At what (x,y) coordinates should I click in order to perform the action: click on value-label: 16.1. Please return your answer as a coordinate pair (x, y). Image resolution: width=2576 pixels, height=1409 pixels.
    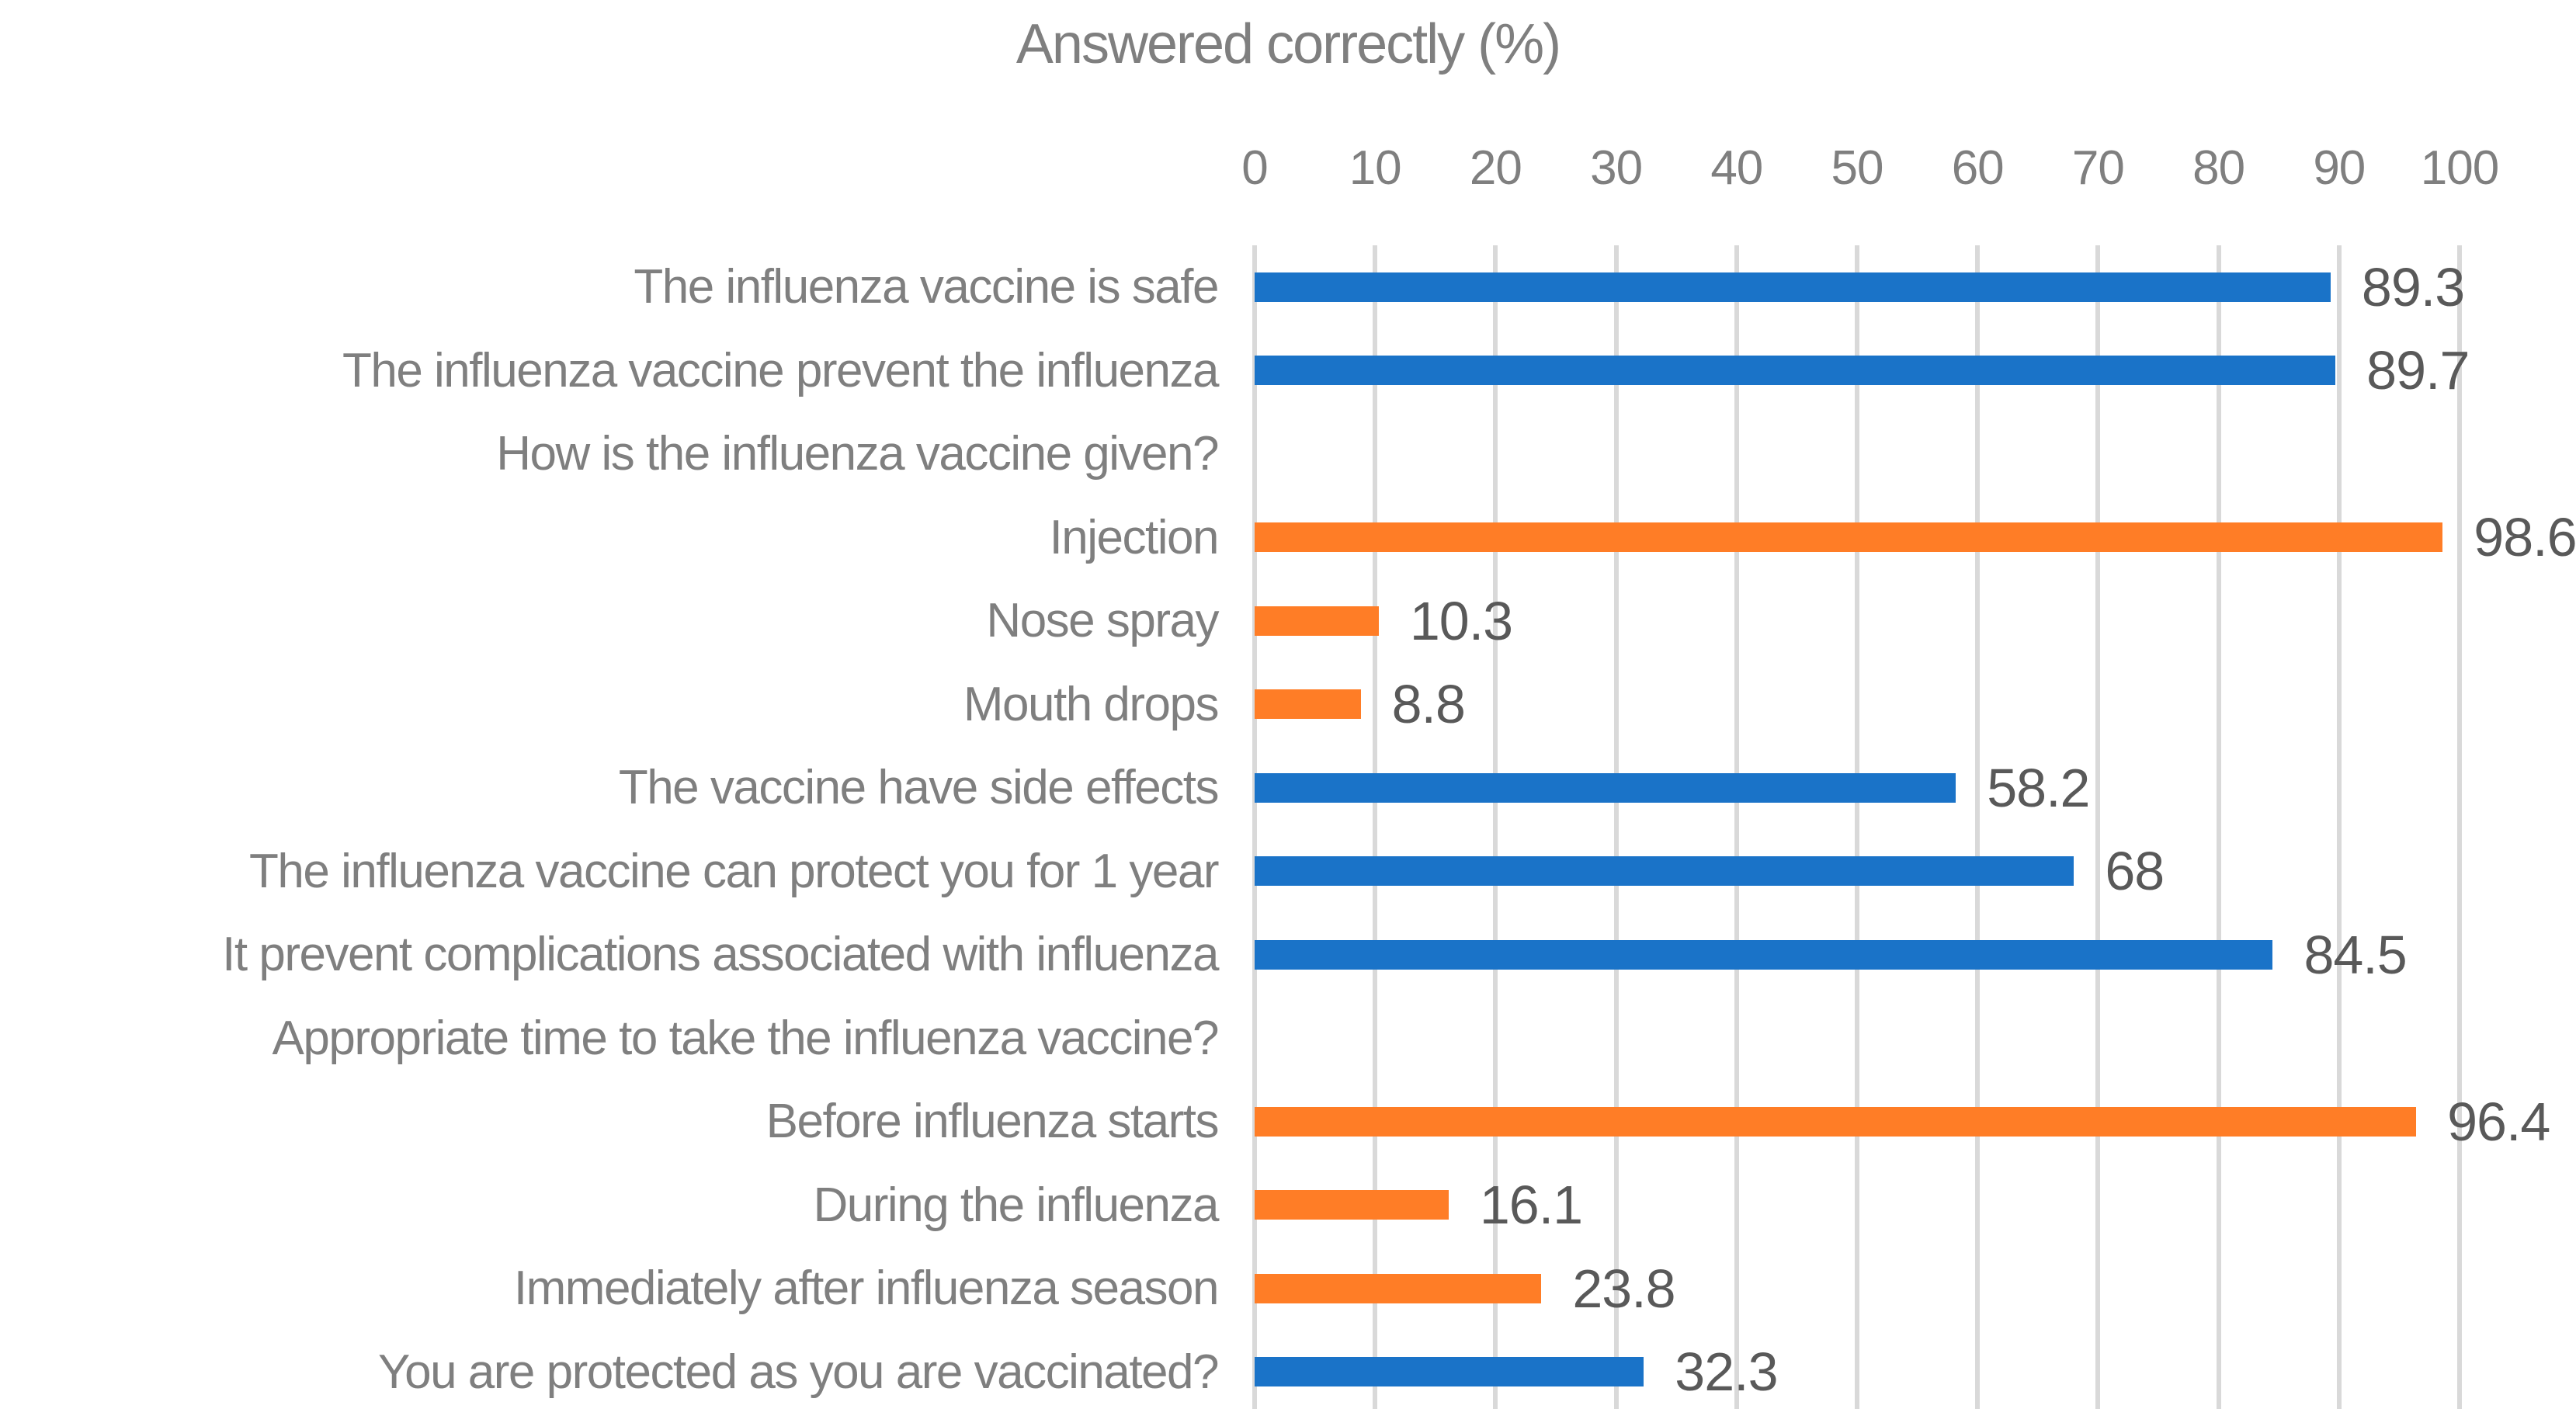
    Looking at the image, I should click on (1531, 1205).